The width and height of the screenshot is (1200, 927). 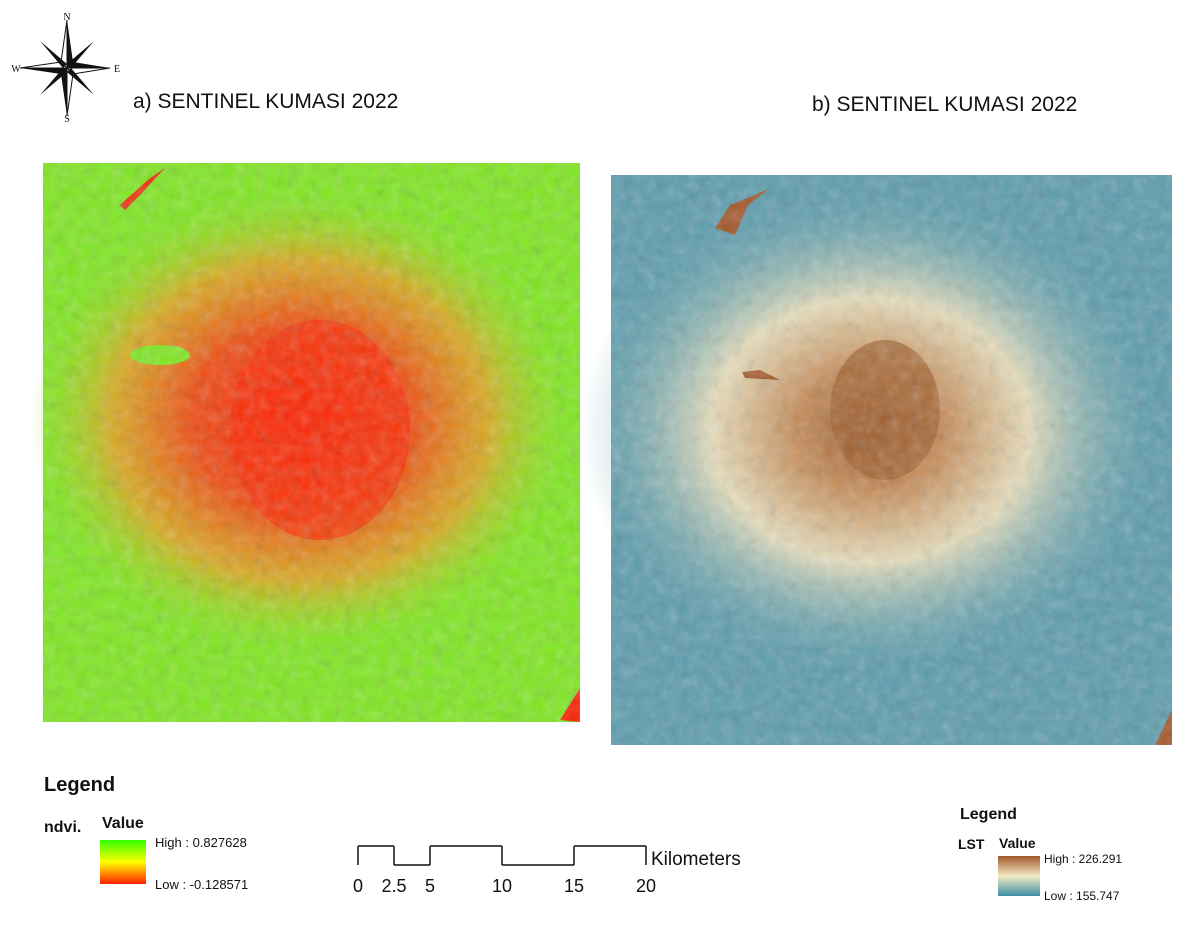 What do you see at coordinates (62, 827) in the screenshot?
I see `legend-layer: ndvi.` at bounding box center [62, 827].